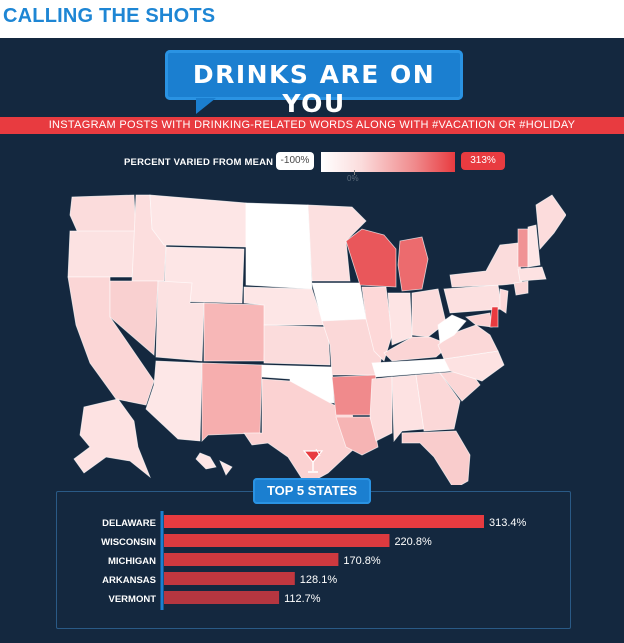 The image size is (624, 643). I want to click on legend-zero-tick, so click(354, 172).